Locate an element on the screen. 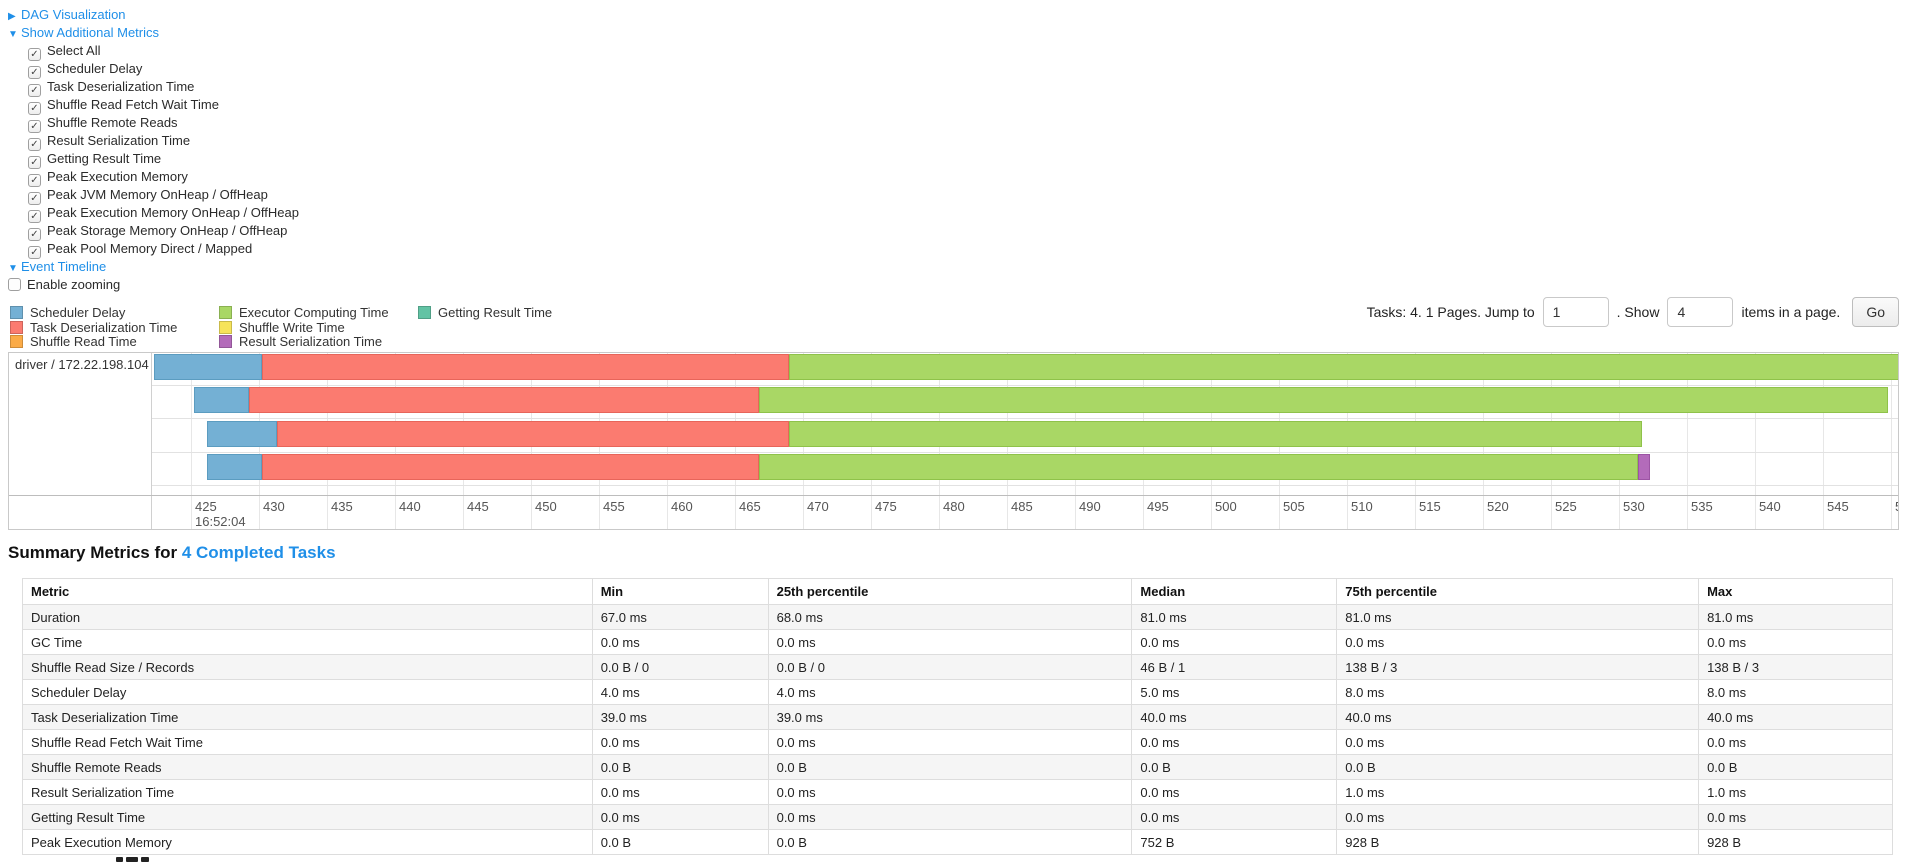 The width and height of the screenshot is (1907, 865). metric-checkbox-label: Result Serialization Time is located at coordinates (119, 140).